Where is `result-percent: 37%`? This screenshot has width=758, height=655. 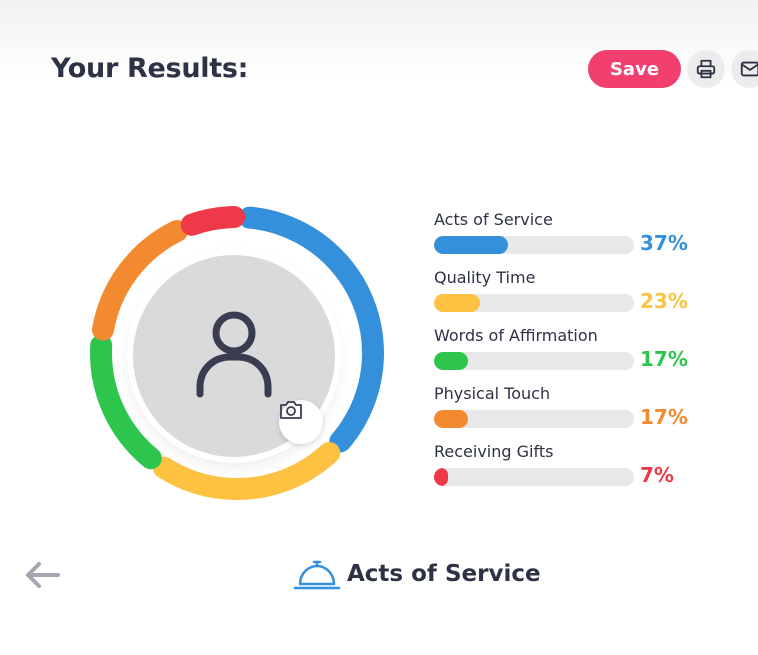
result-percent: 37% is located at coordinates (664, 243).